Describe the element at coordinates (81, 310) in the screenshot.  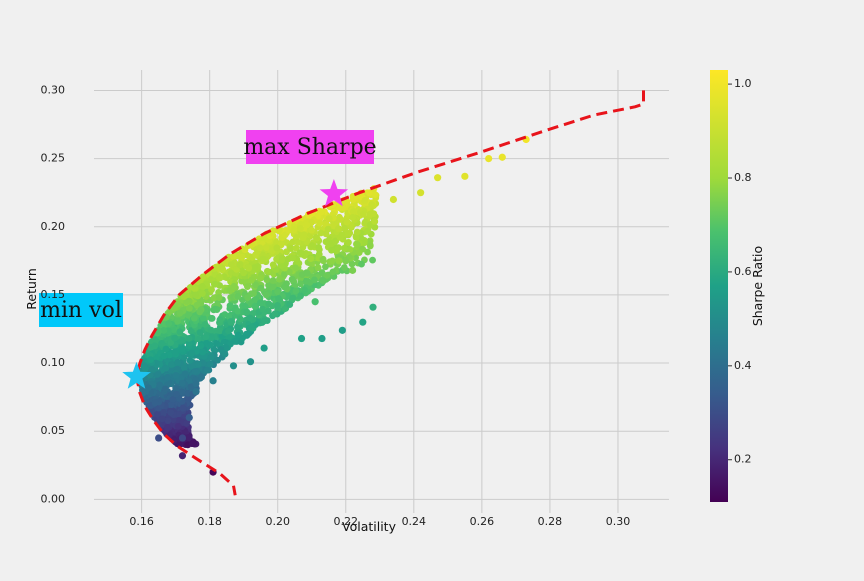
I see `marker-label-box` at that location.